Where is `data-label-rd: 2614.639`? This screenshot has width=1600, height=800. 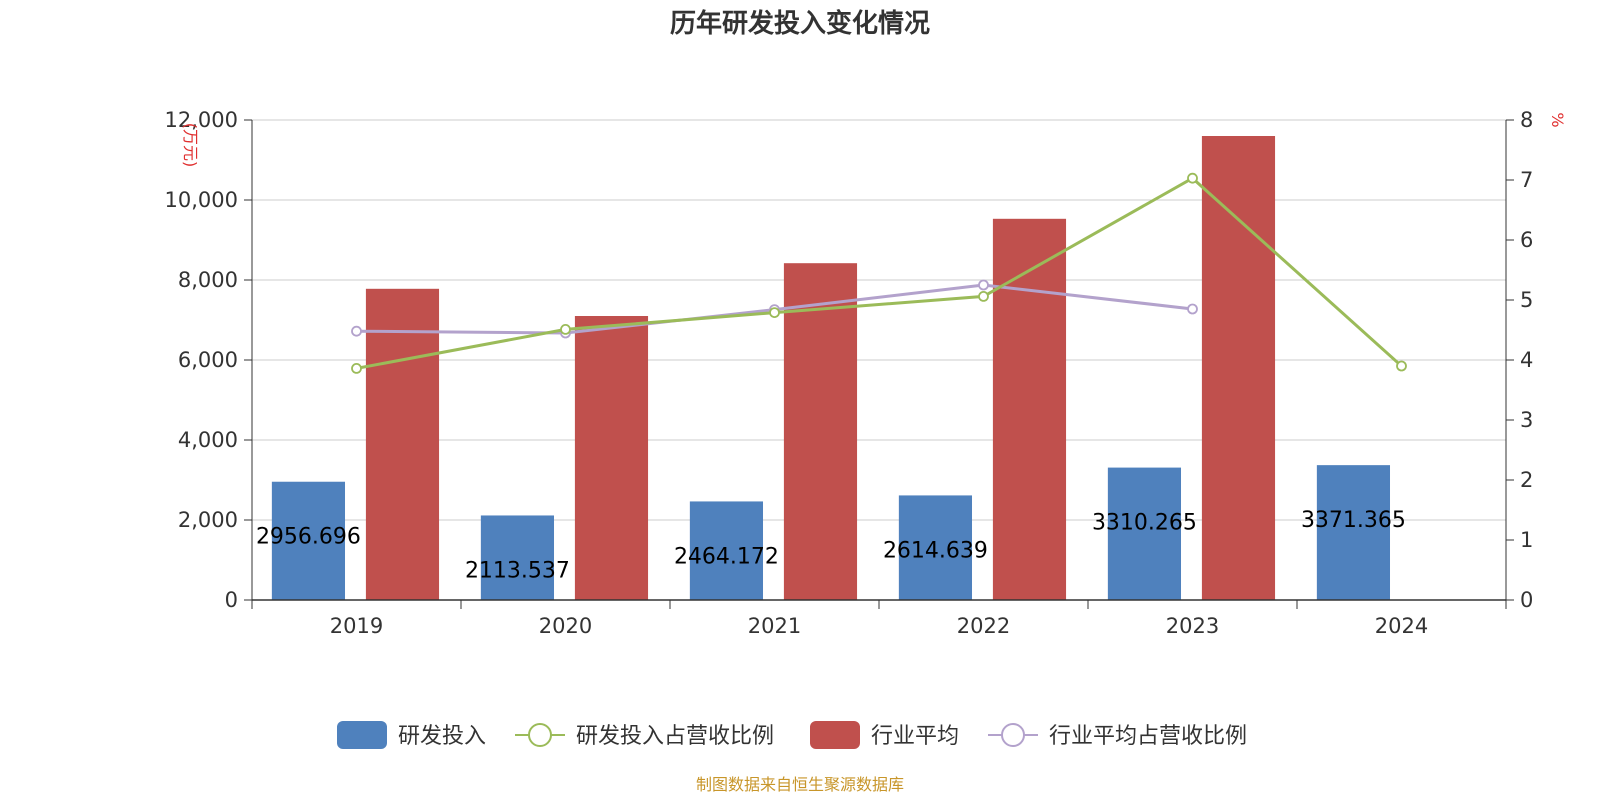
data-label-rd: 2614.639 is located at coordinates (935, 550).